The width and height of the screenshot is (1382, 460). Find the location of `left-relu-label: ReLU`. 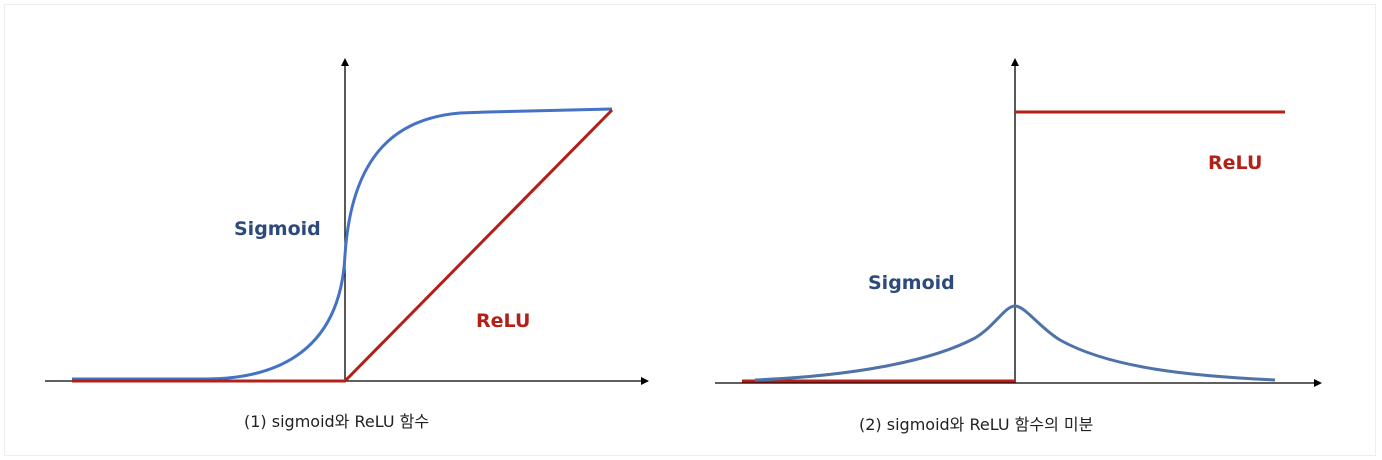

left-relu-label: ReLU is located at coordinates (503, 321).